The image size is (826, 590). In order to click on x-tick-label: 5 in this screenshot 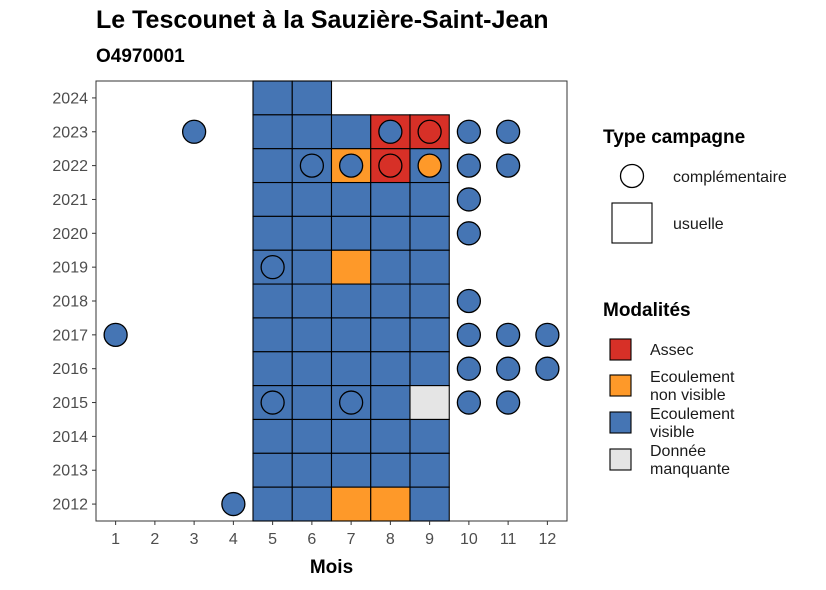, I will do `click(272, 539)`.